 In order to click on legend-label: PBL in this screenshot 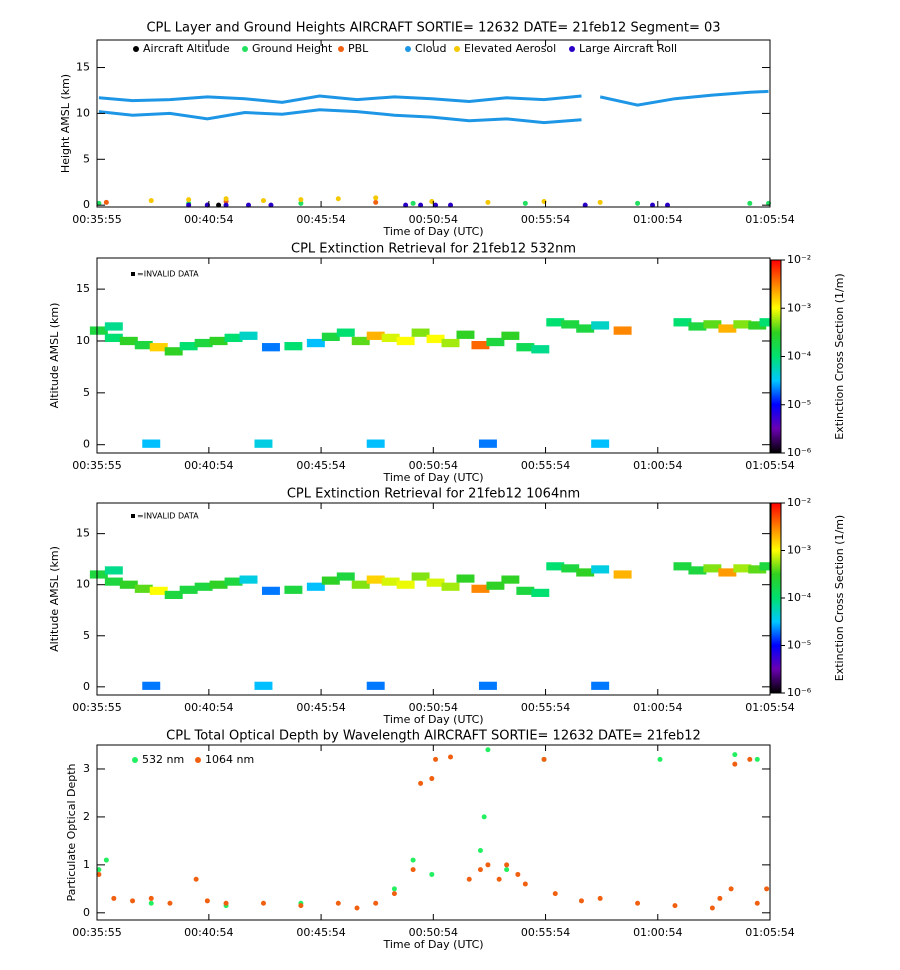, I will do `click(358, 48)`.